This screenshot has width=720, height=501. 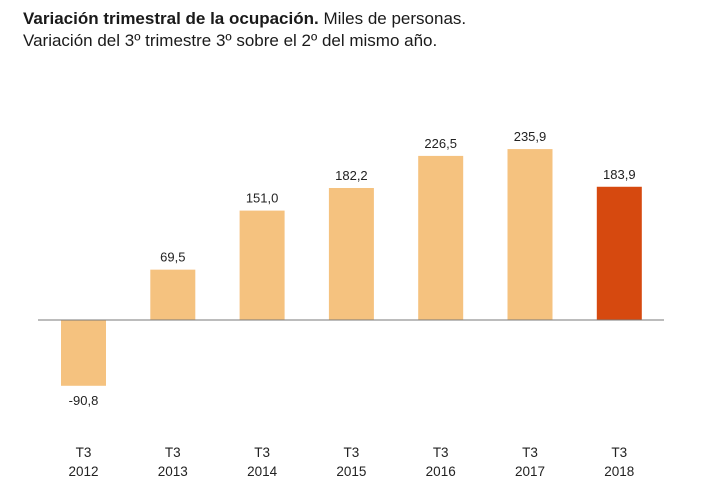 I want to click on chart-title: Variación trimestral de la ocupación., so click(x=171, y=18).